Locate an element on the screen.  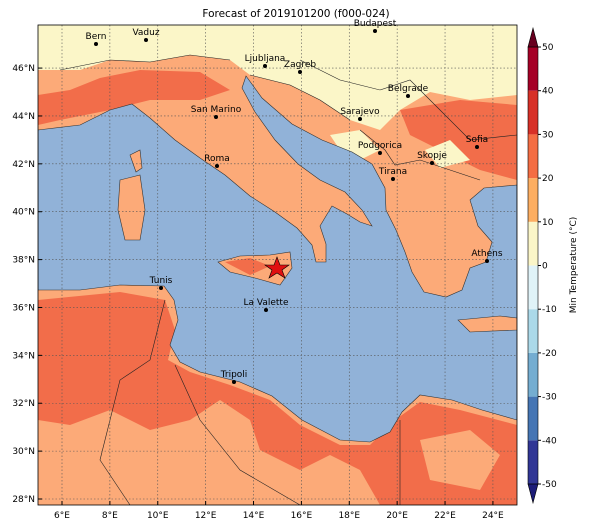
y-tick-label: 44°N is located at coordinates (23, 117).